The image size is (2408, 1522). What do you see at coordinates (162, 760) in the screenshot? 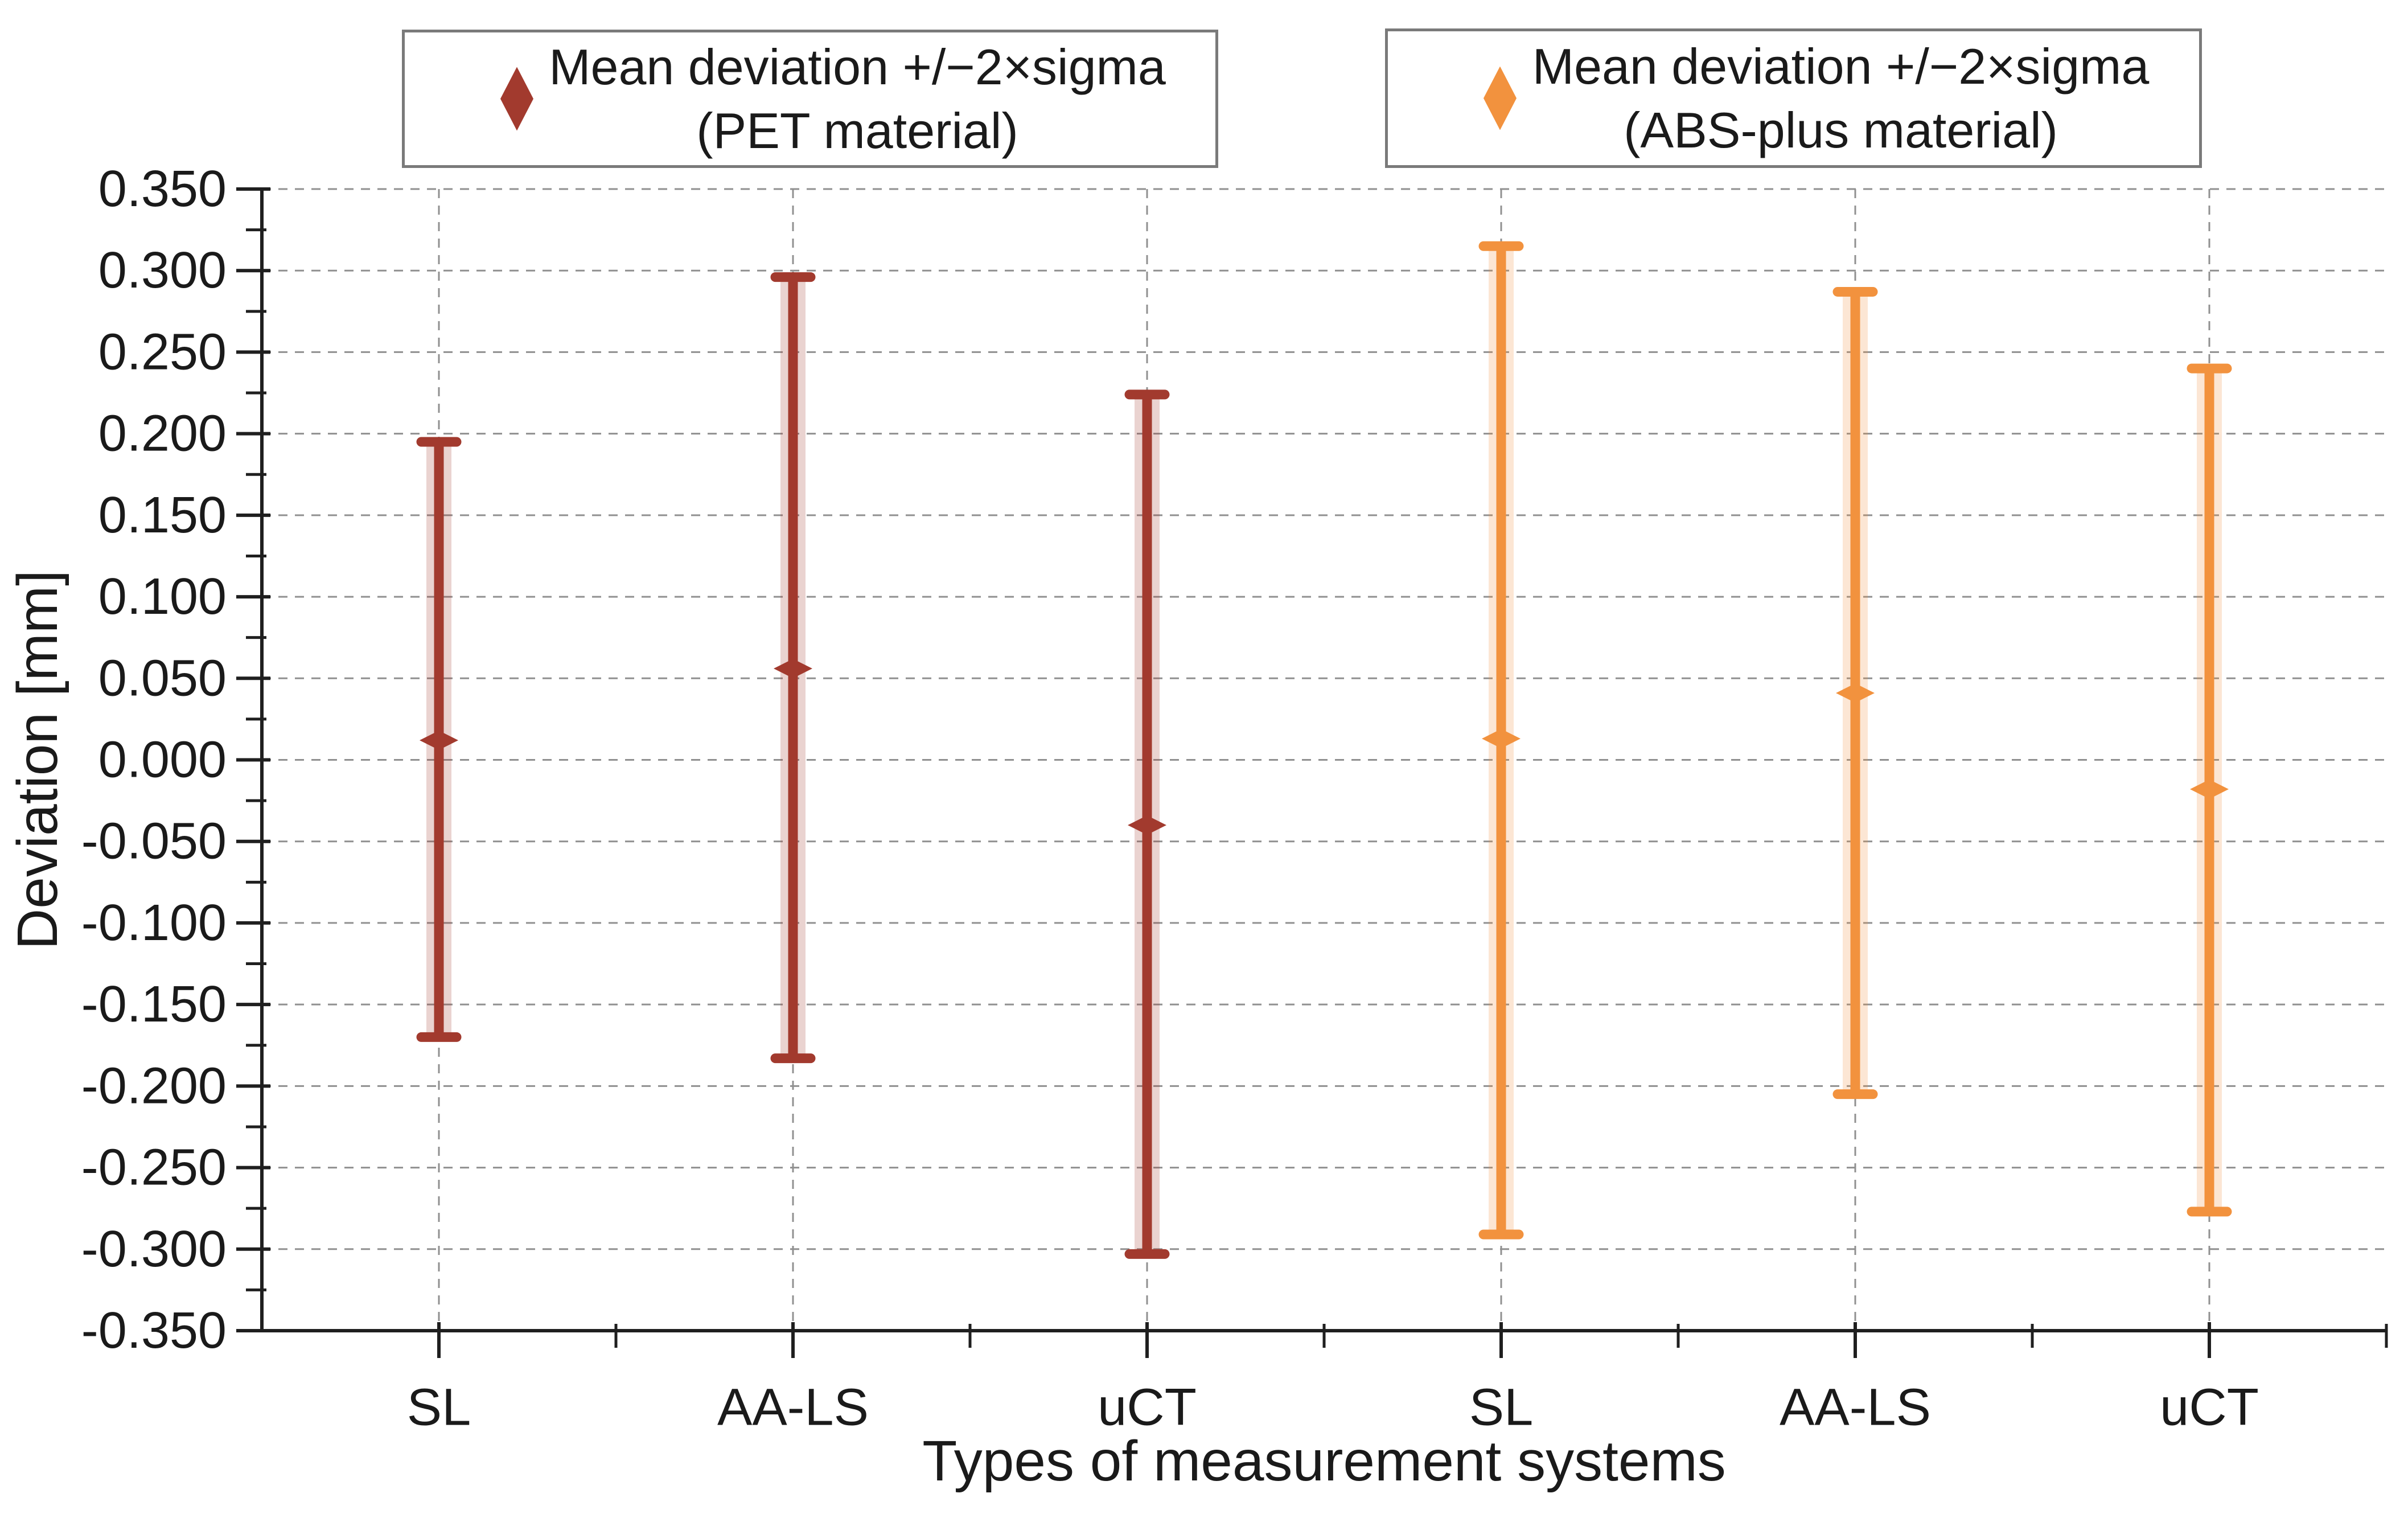
I see `y-tick-label: 0.000` at bounding box center [162, 760].